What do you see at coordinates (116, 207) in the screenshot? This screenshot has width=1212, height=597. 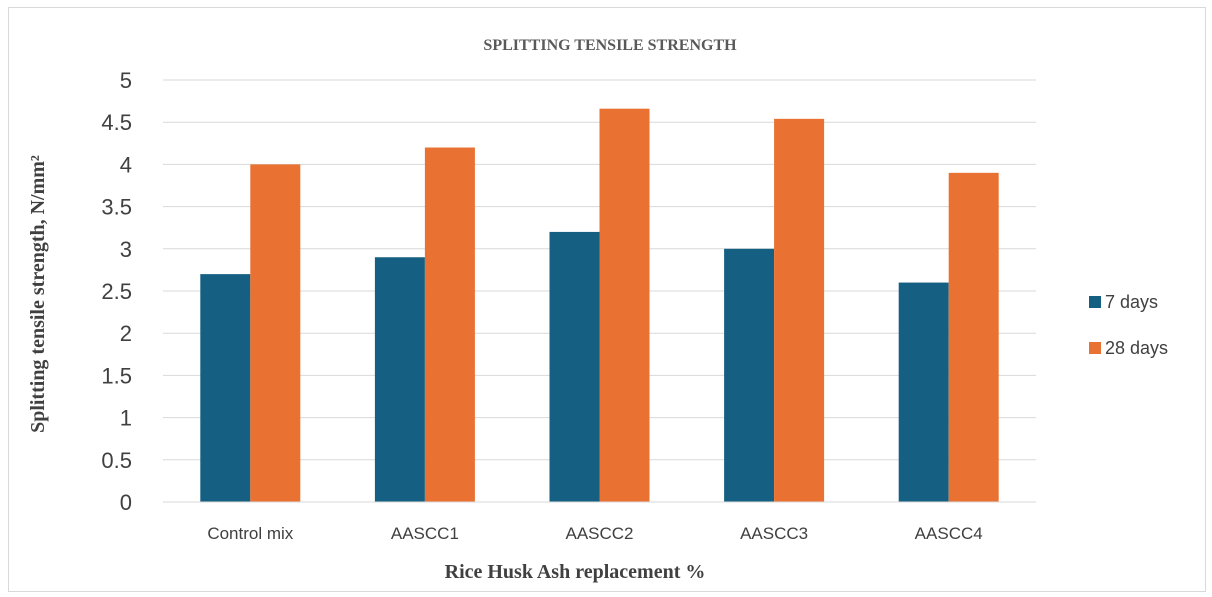 I see `y-tick-label: 3.5` at bounding box center [116, 207].